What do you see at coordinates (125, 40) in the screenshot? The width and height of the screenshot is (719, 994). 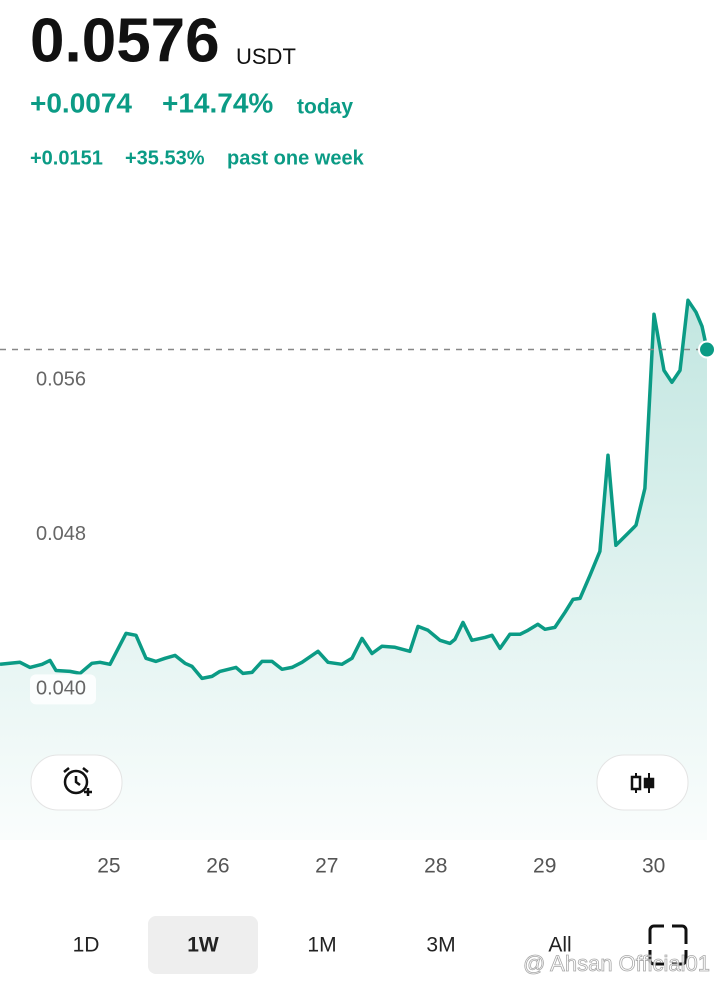 I see `price: 0.0576` at bounding box center [125, 40].